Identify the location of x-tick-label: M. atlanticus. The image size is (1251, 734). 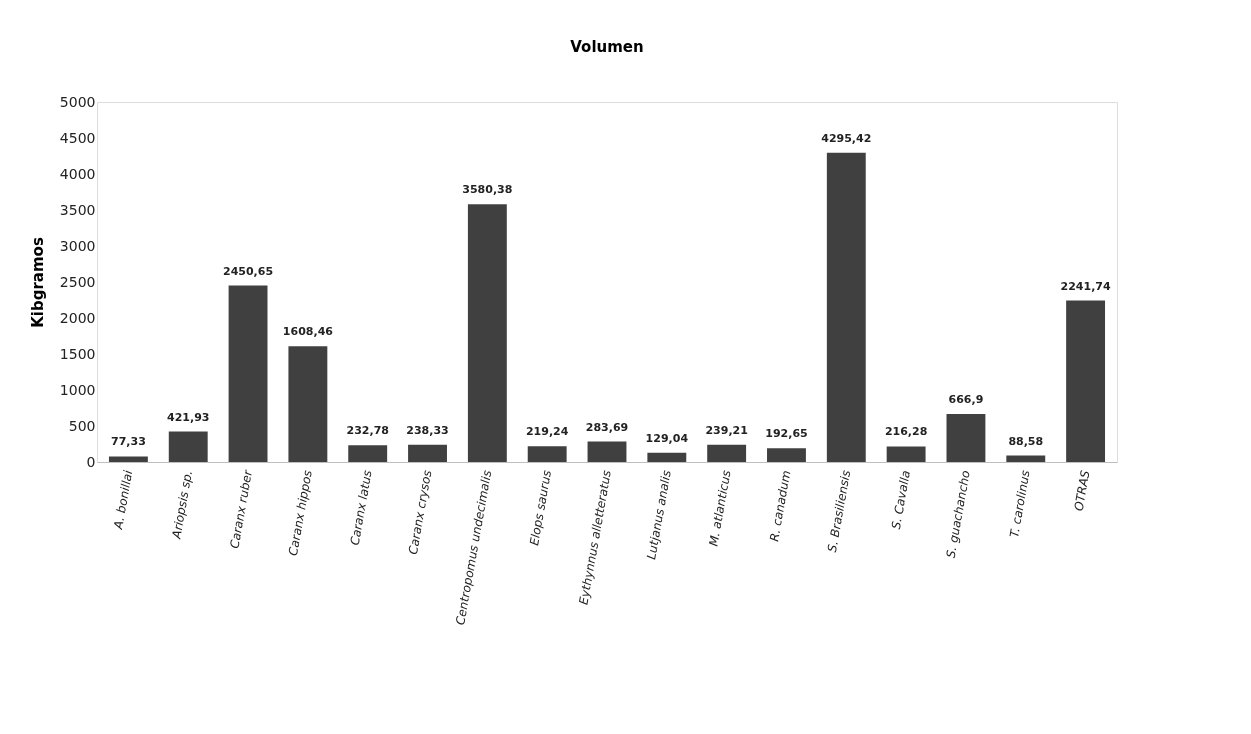
(720, 508).